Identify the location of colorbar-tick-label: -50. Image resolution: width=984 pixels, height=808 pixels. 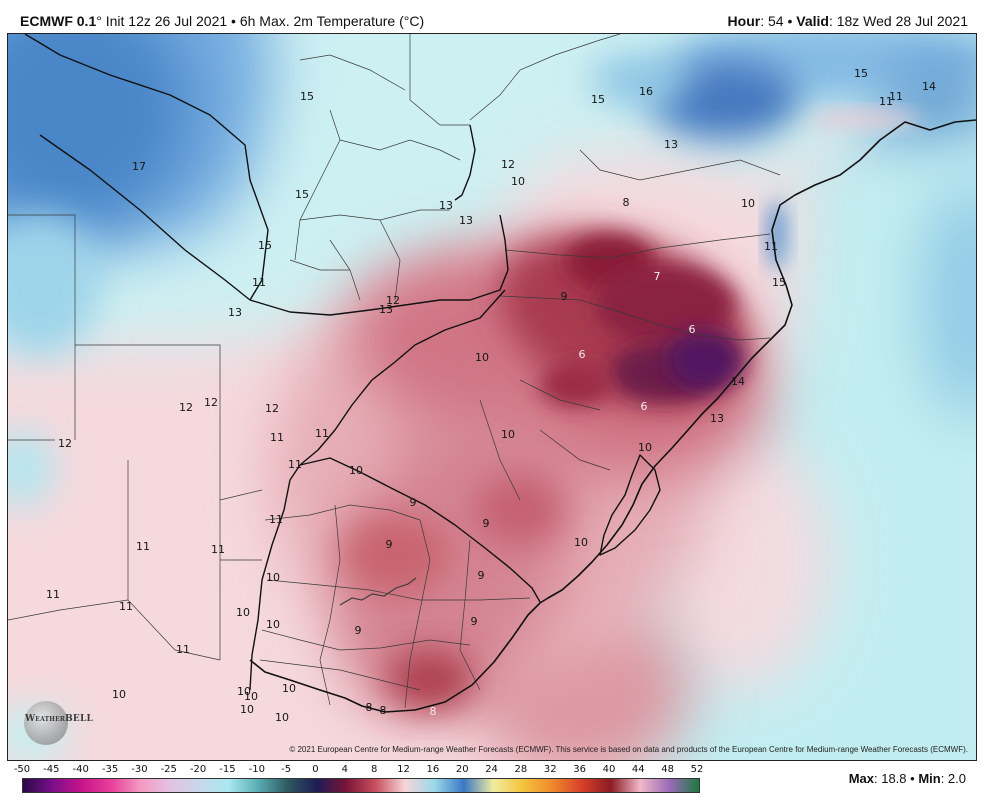
(22, 769).